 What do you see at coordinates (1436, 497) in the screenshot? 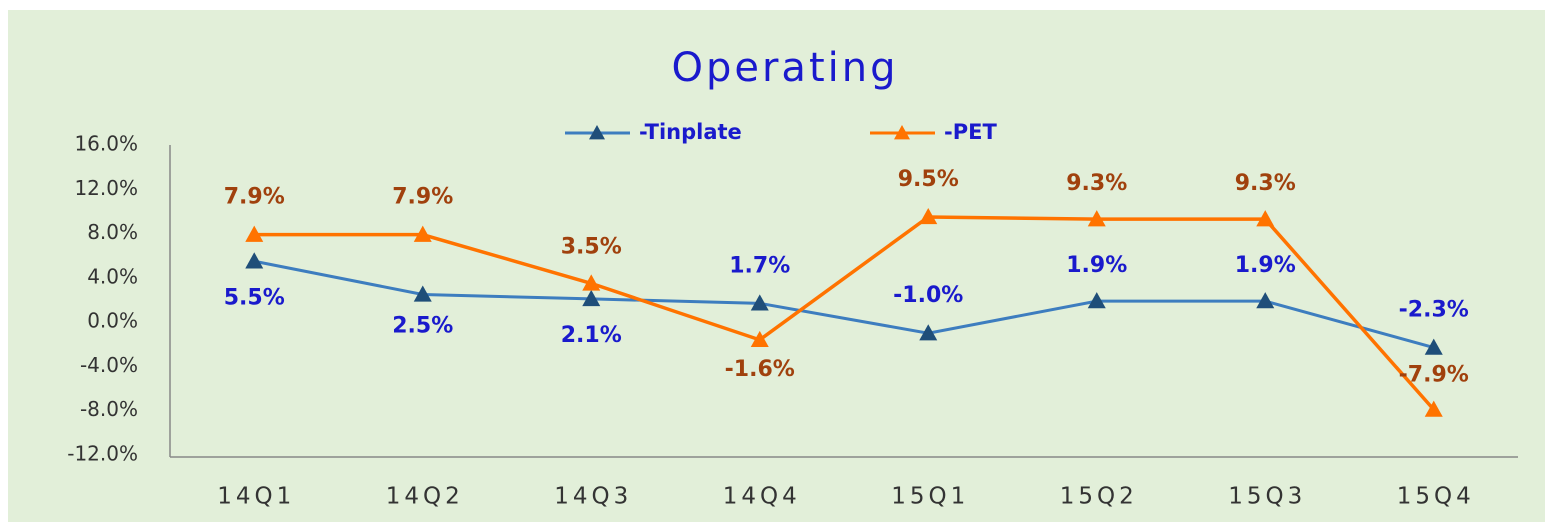
I see `x-tick-label: 15Q4` at bounding box center [1436, 497].